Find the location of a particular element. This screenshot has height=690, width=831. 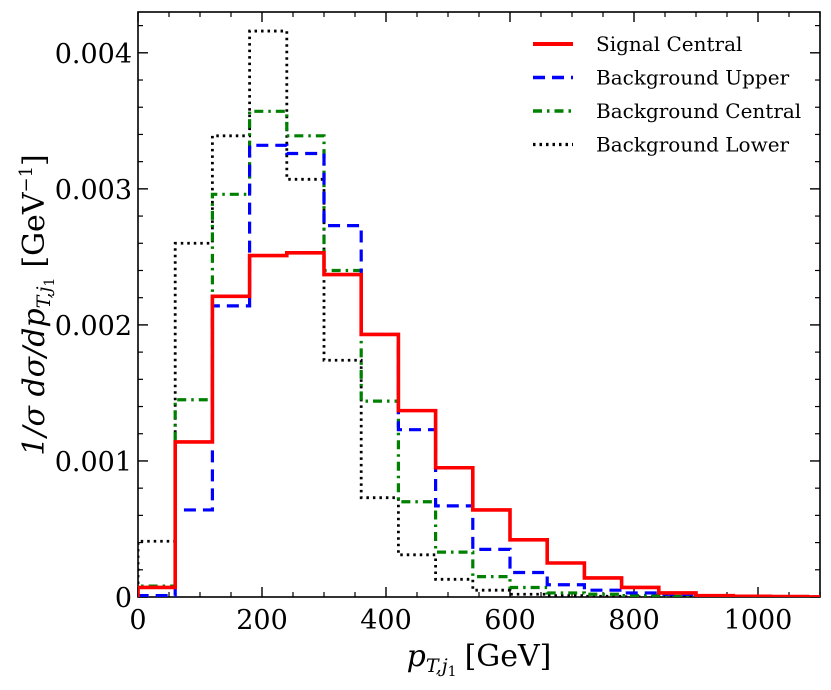

legend-label: Background Upper is located at coordinates (693, 78).